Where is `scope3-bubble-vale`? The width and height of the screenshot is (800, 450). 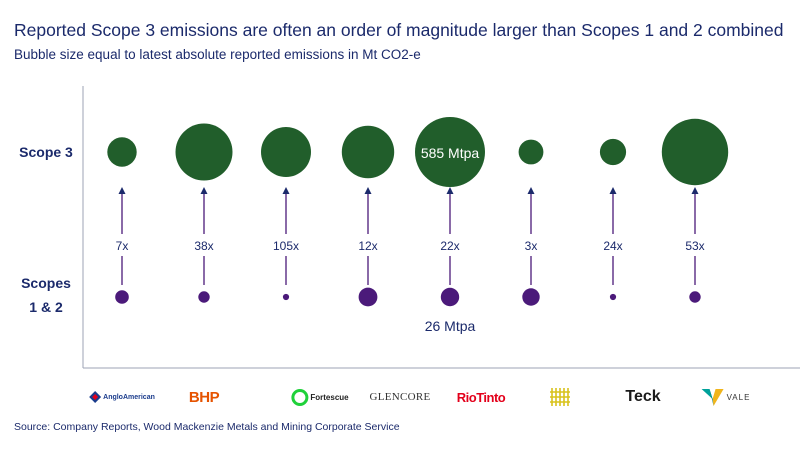
scope3-bubble-vale is located at coordinates (695, 152).